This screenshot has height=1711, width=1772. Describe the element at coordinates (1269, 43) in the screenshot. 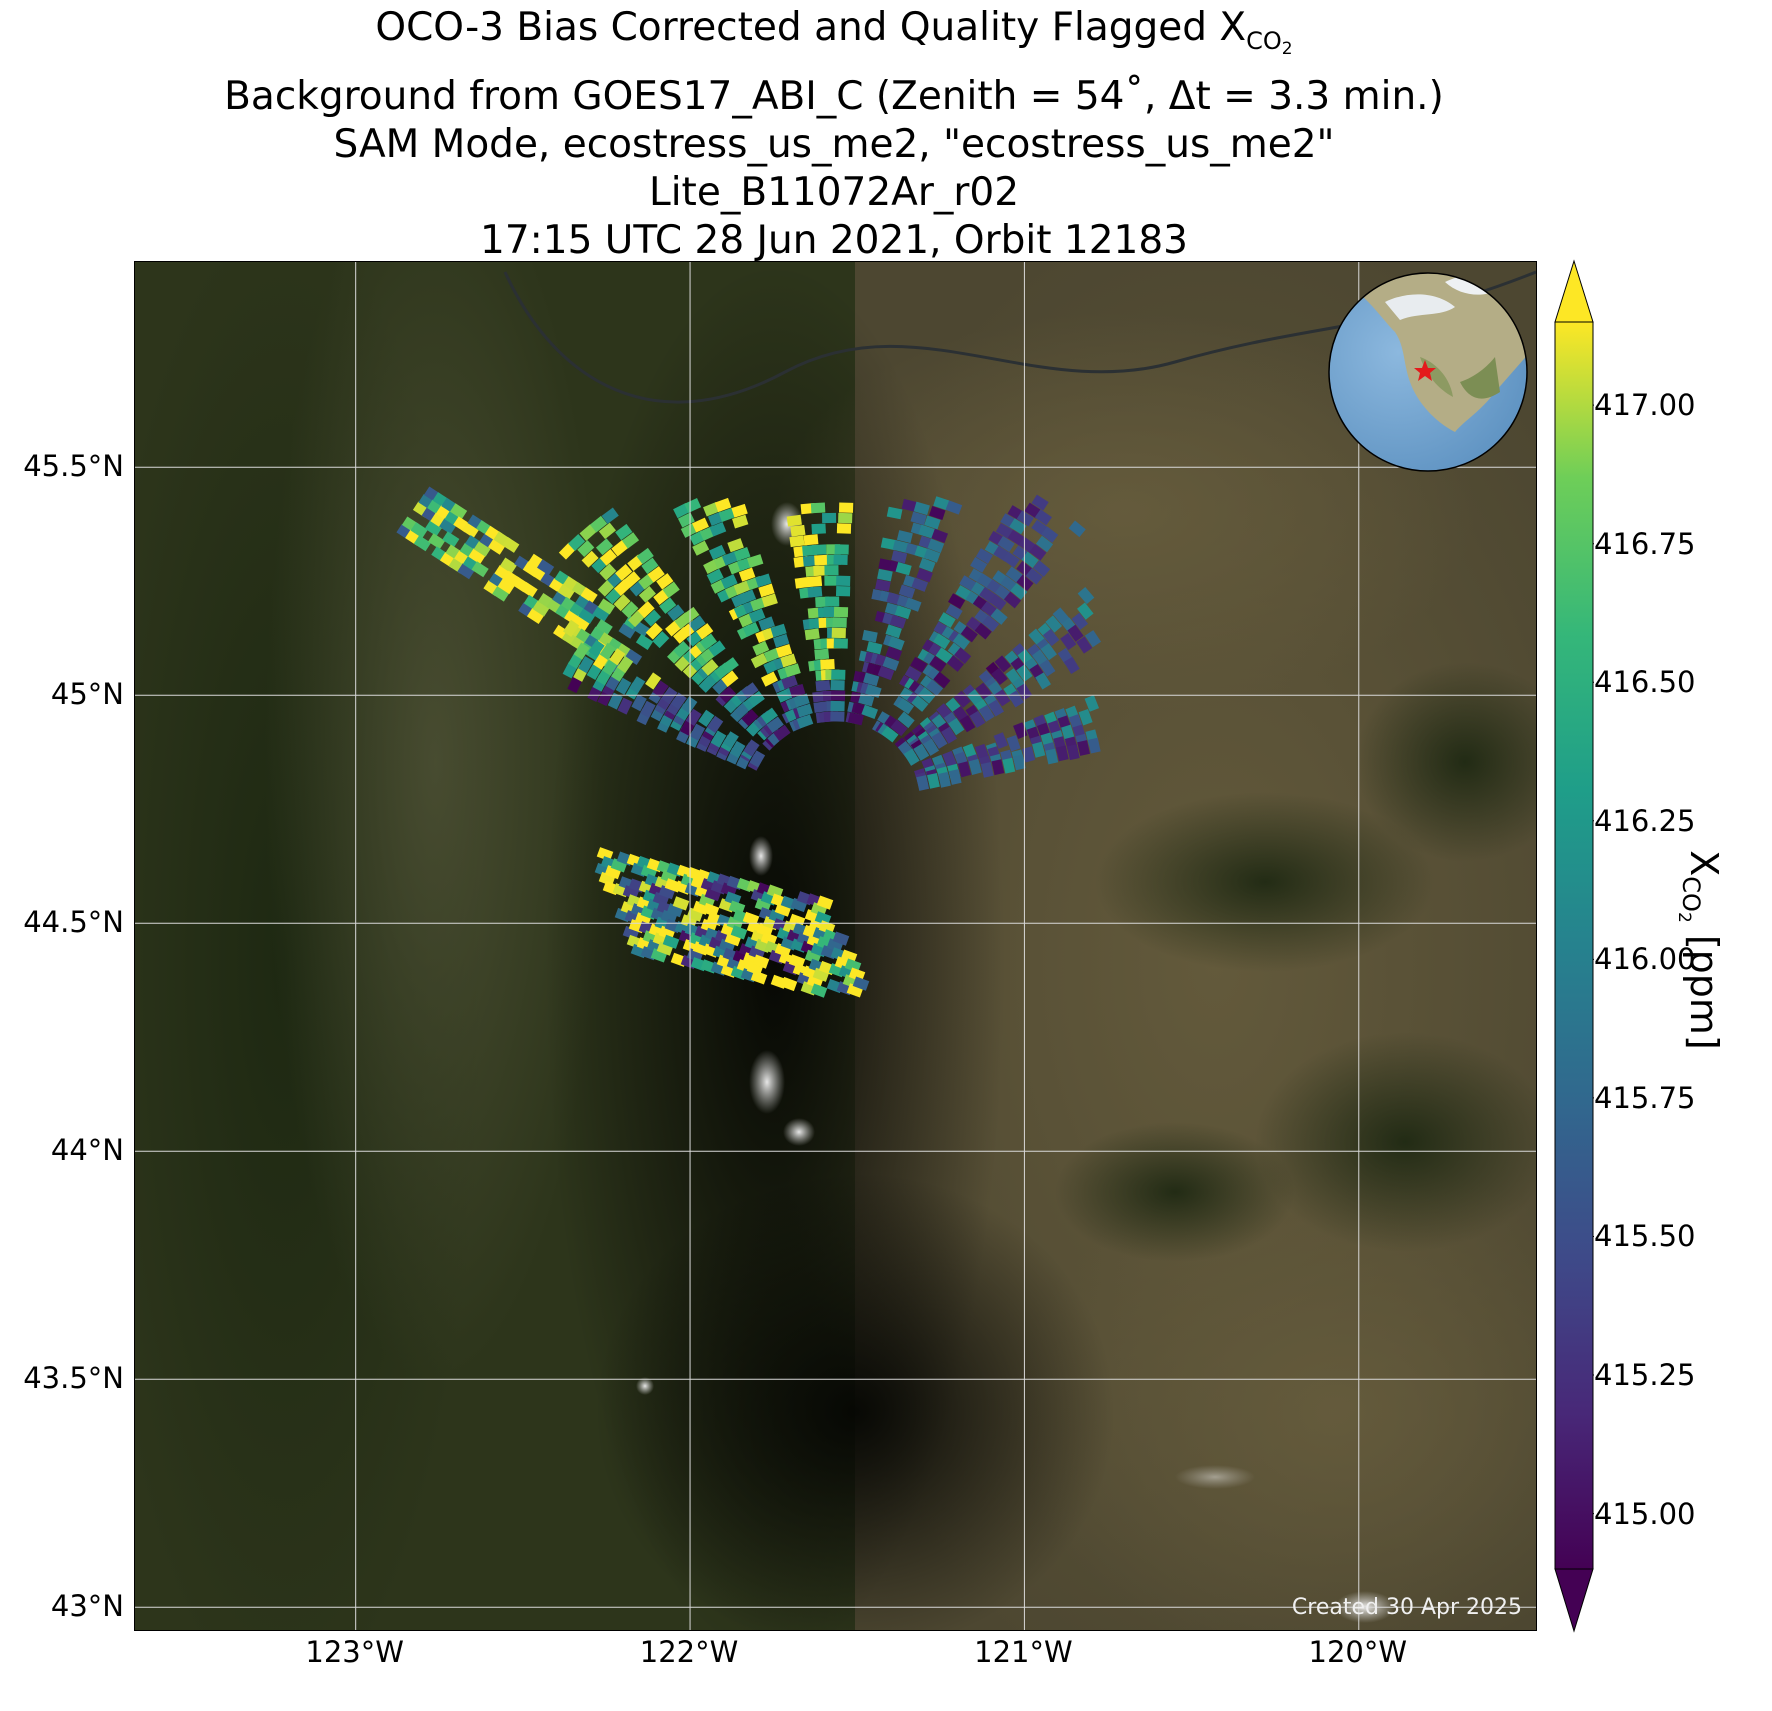

I see `title-subscript: CO2` at that location.